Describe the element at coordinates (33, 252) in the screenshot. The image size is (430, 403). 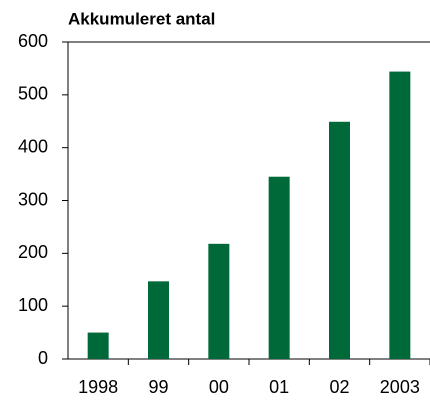
I see `y-tick-label: 200` at that location.